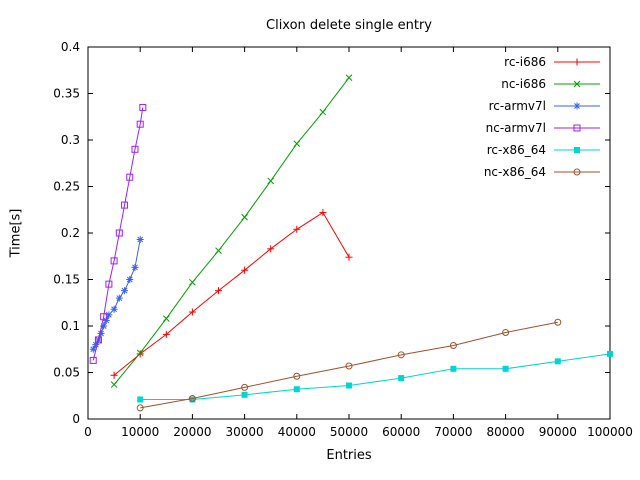  I want to click on legend-label-nc-i686: nc-i686, so click(523, 84).